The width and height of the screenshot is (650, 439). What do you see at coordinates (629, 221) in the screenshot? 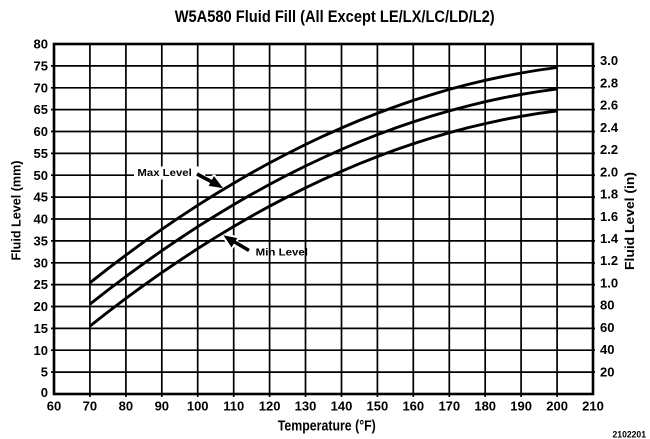
I see `svg-text: Fluid Level (in)` at bounding box center [629, 221].